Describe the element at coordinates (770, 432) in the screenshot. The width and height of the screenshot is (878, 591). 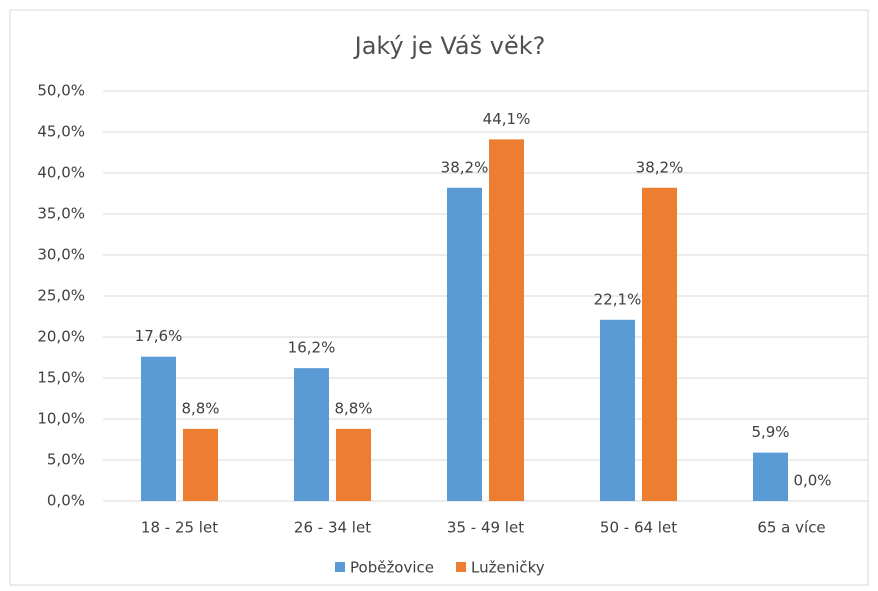
I see `data-label: 5,9%` at that location.